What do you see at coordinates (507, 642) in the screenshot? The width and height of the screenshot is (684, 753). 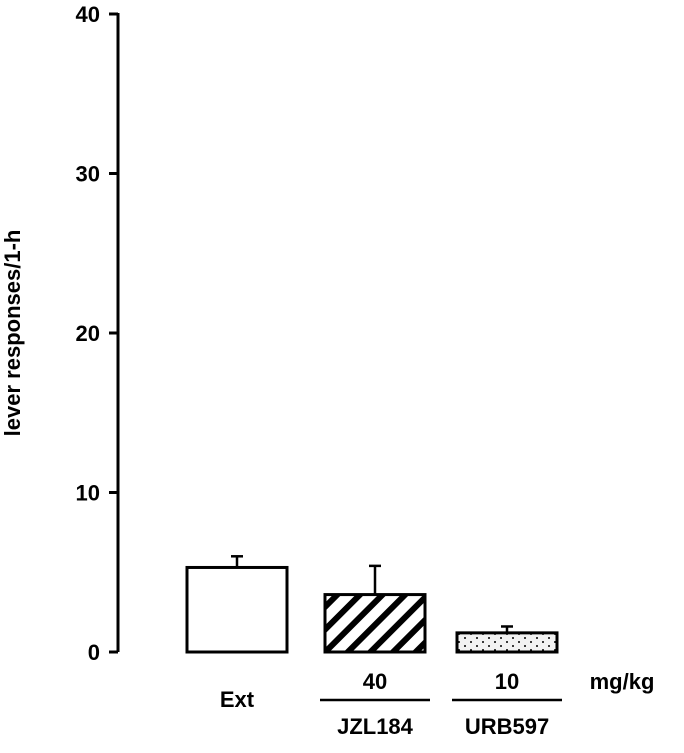 I see `bar-urb597` at bounding box center [507, 642].